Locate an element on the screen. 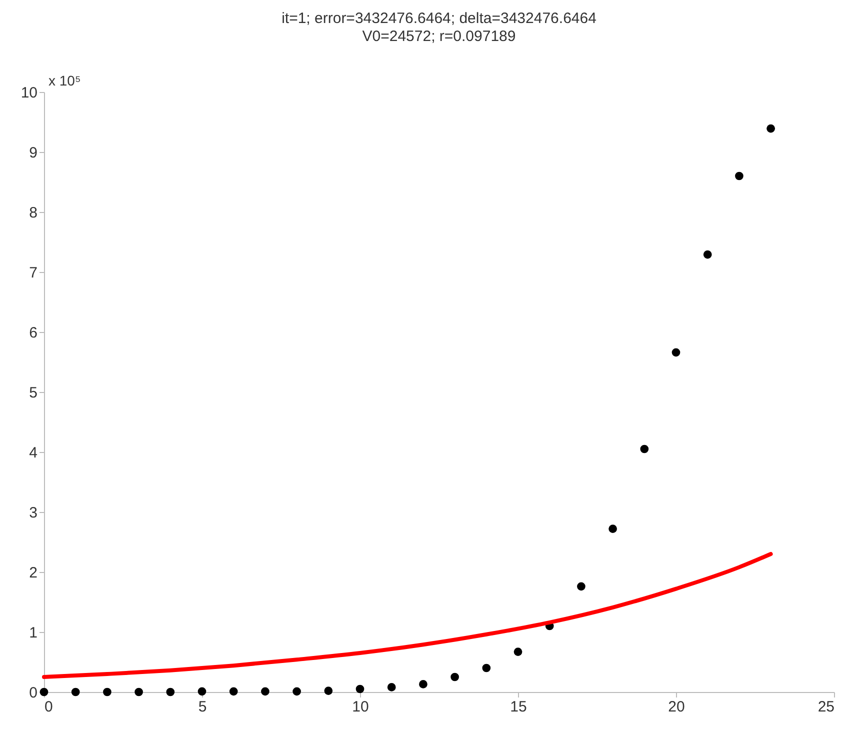 This screenshot has height=729, width=864. x-tick-label: 5 is located at coordinates (202, 707).